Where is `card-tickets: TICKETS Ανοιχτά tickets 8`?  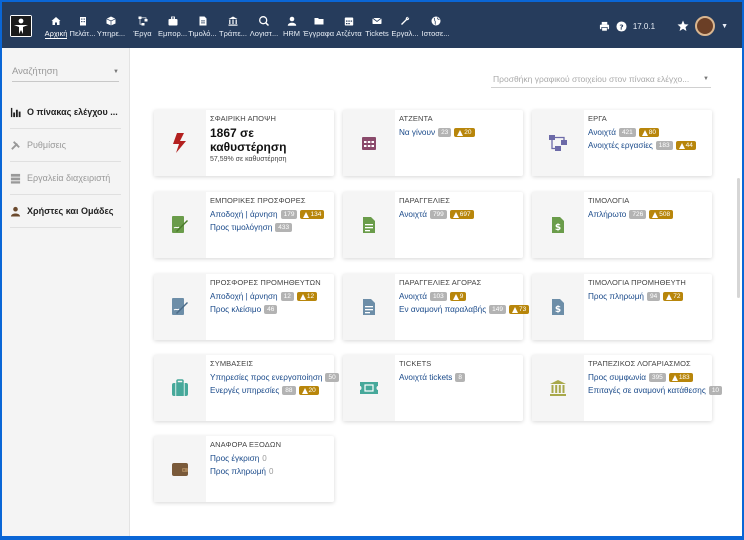
card-tickets: TICKETS Ανοιχτά tickets 8 is located at coordinates (433, 388).